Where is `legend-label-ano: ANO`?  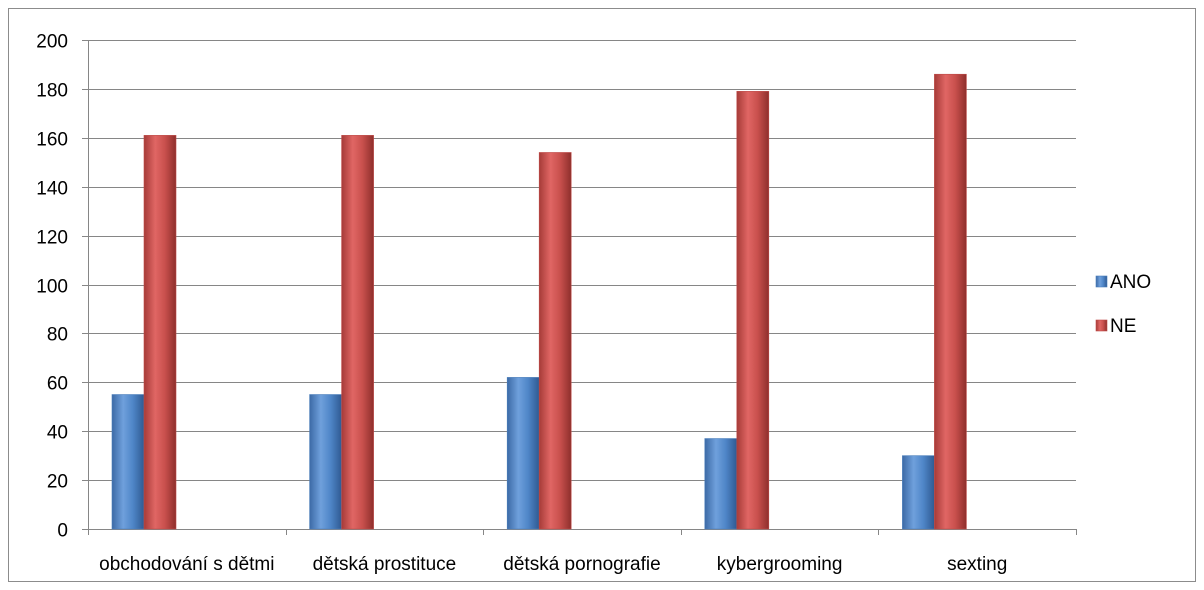
legend-label-ano: ANO is located at coordinates (1130, 282).